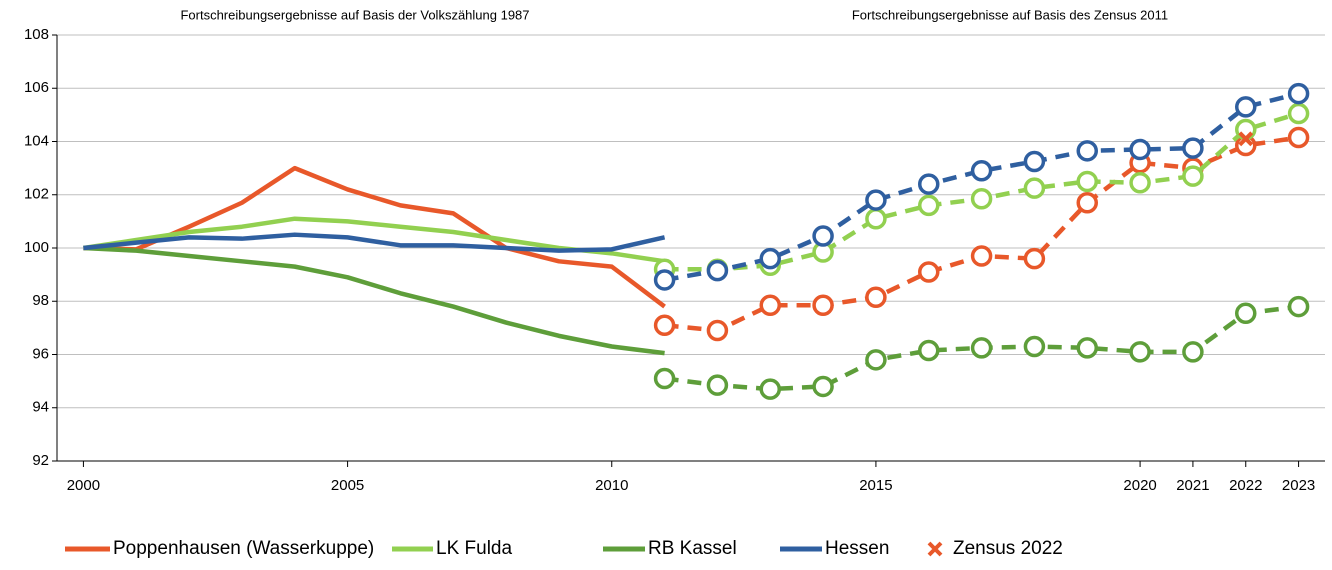  Describe the element at coordinates (1245, 485) in the screenshot. I see `x-tick-label: 2022` at that location.